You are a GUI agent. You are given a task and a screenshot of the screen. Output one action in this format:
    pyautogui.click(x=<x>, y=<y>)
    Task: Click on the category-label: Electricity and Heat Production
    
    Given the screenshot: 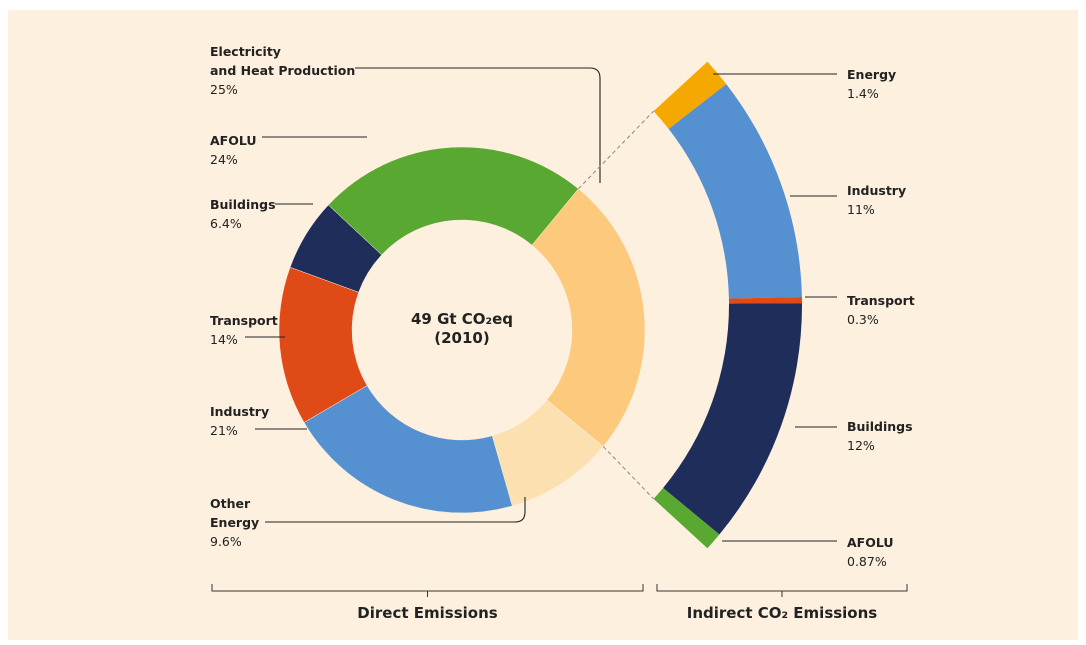 What is the action you would take?
    pyautogui.click(x=283, y=61)
    